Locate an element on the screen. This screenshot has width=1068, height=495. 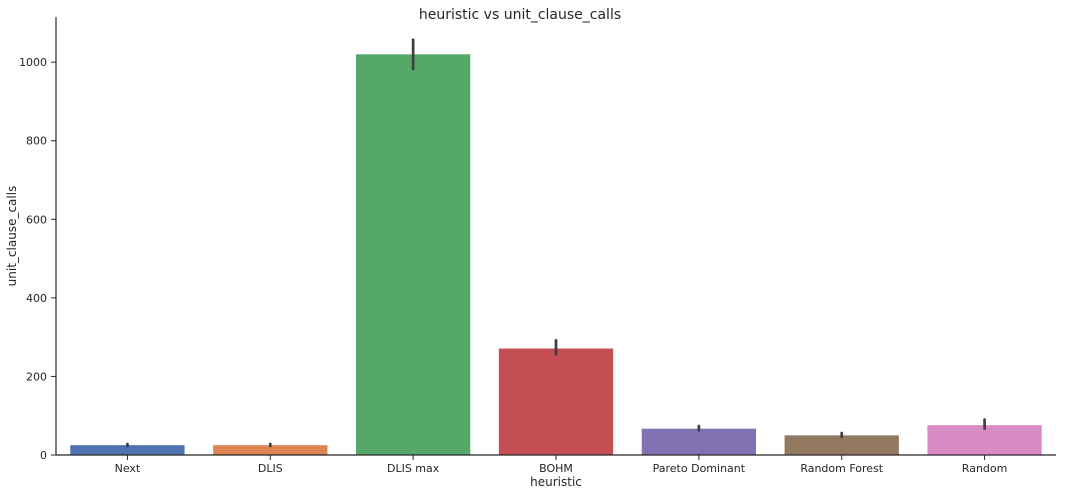
x-tick-label: Next is located at coordinates (128, 468).